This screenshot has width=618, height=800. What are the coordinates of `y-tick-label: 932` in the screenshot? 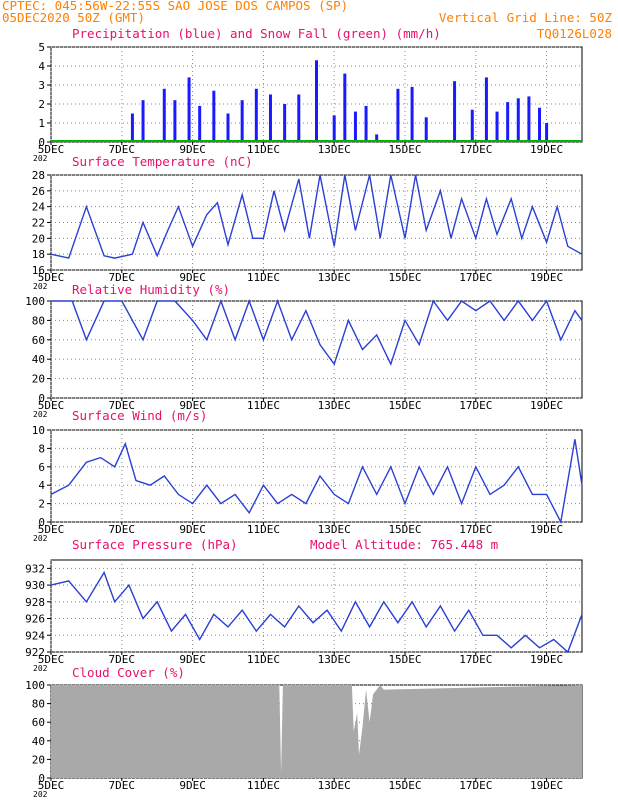 It's located at (35, 568).